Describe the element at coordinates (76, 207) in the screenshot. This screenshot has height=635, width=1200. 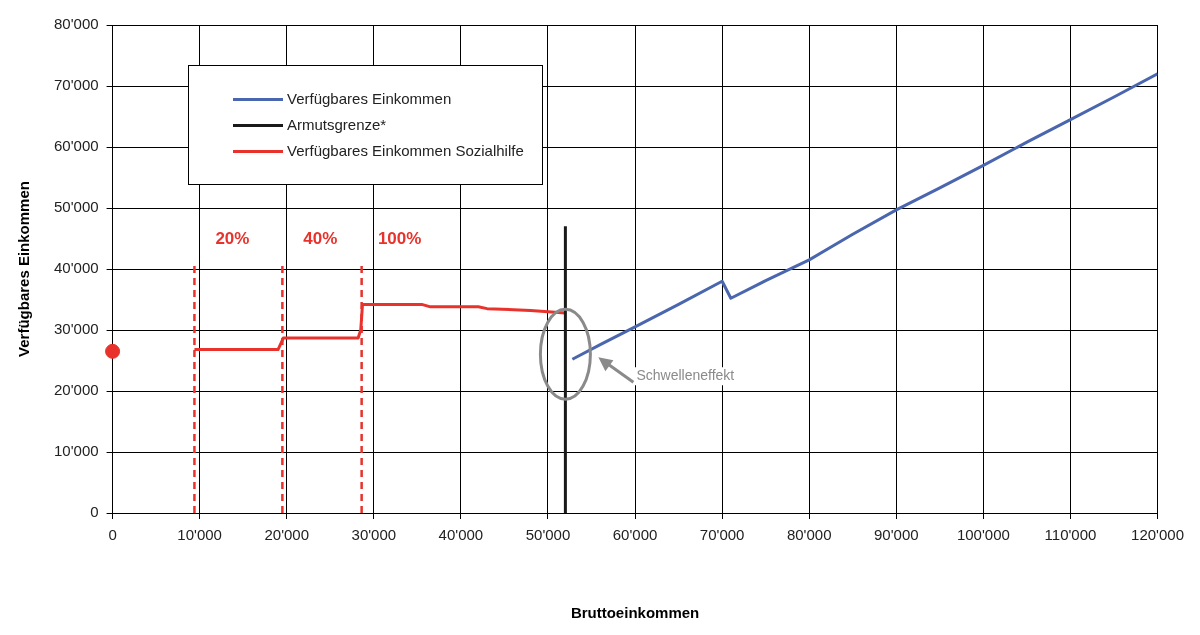
I see `y-tick-label: 50'000` at that location.